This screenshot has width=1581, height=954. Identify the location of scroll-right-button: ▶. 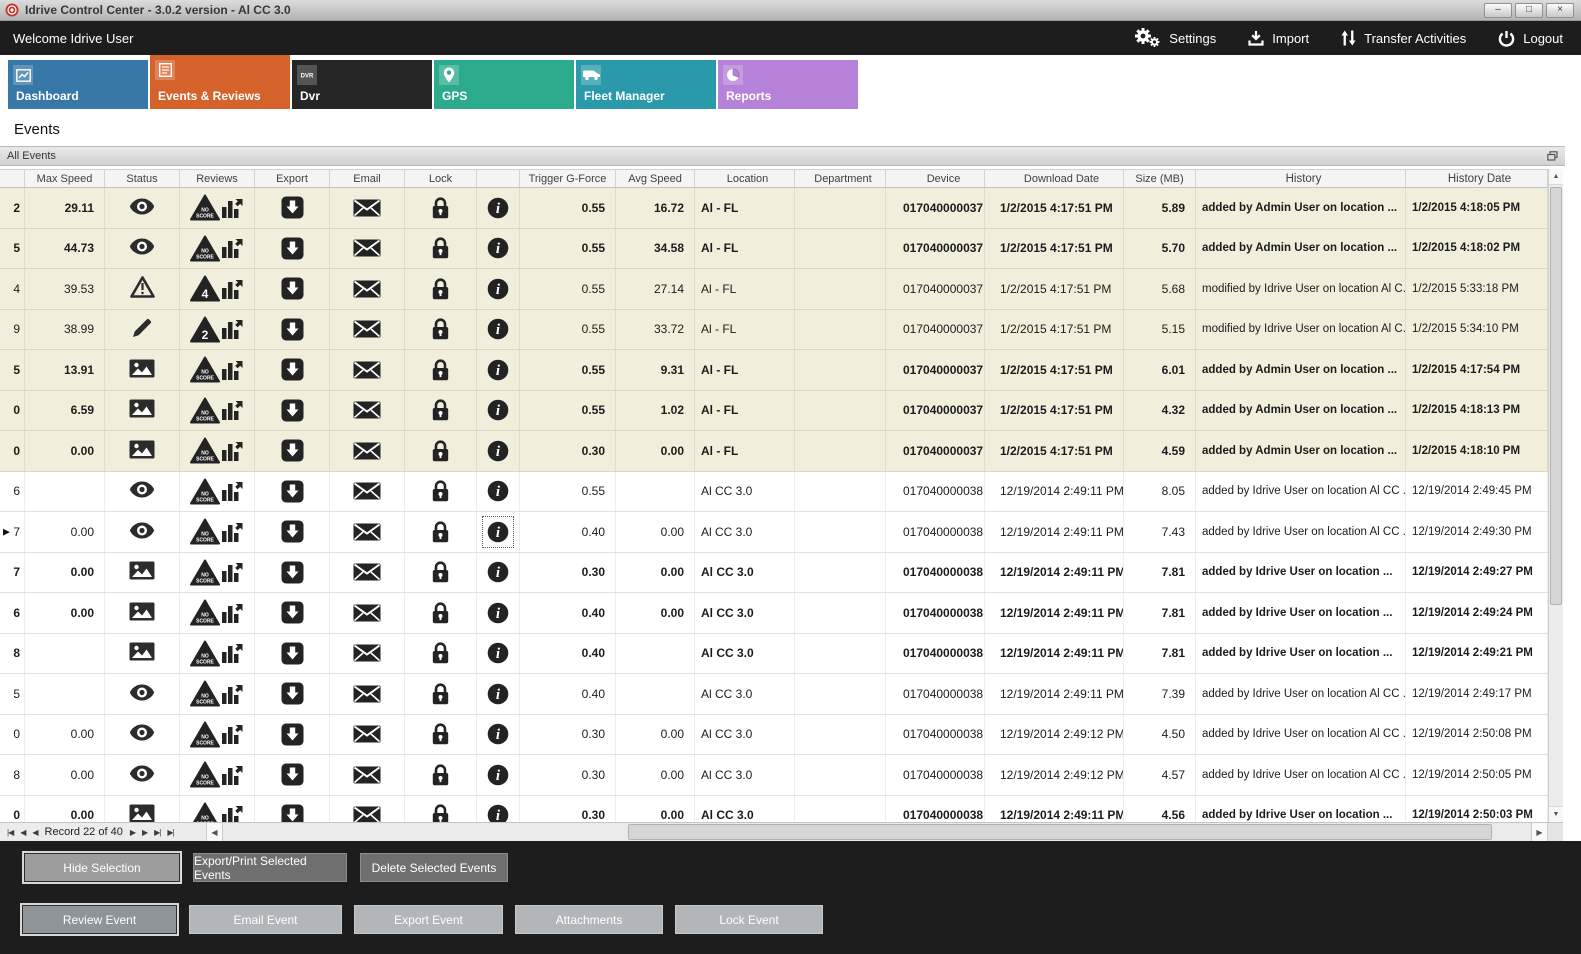
(1539, 832).